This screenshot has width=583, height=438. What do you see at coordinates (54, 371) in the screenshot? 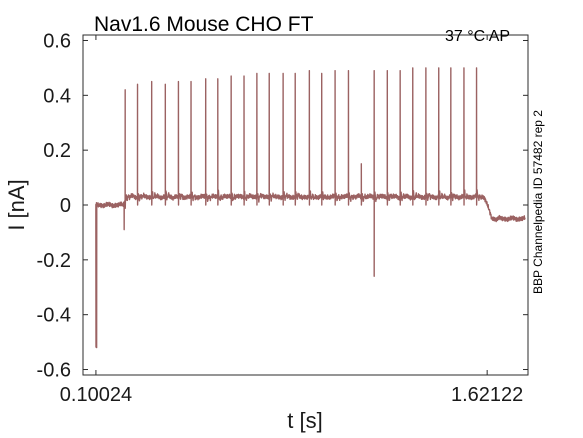
I see `y-tick-label: -0.6` at bounding box center [54, 371].